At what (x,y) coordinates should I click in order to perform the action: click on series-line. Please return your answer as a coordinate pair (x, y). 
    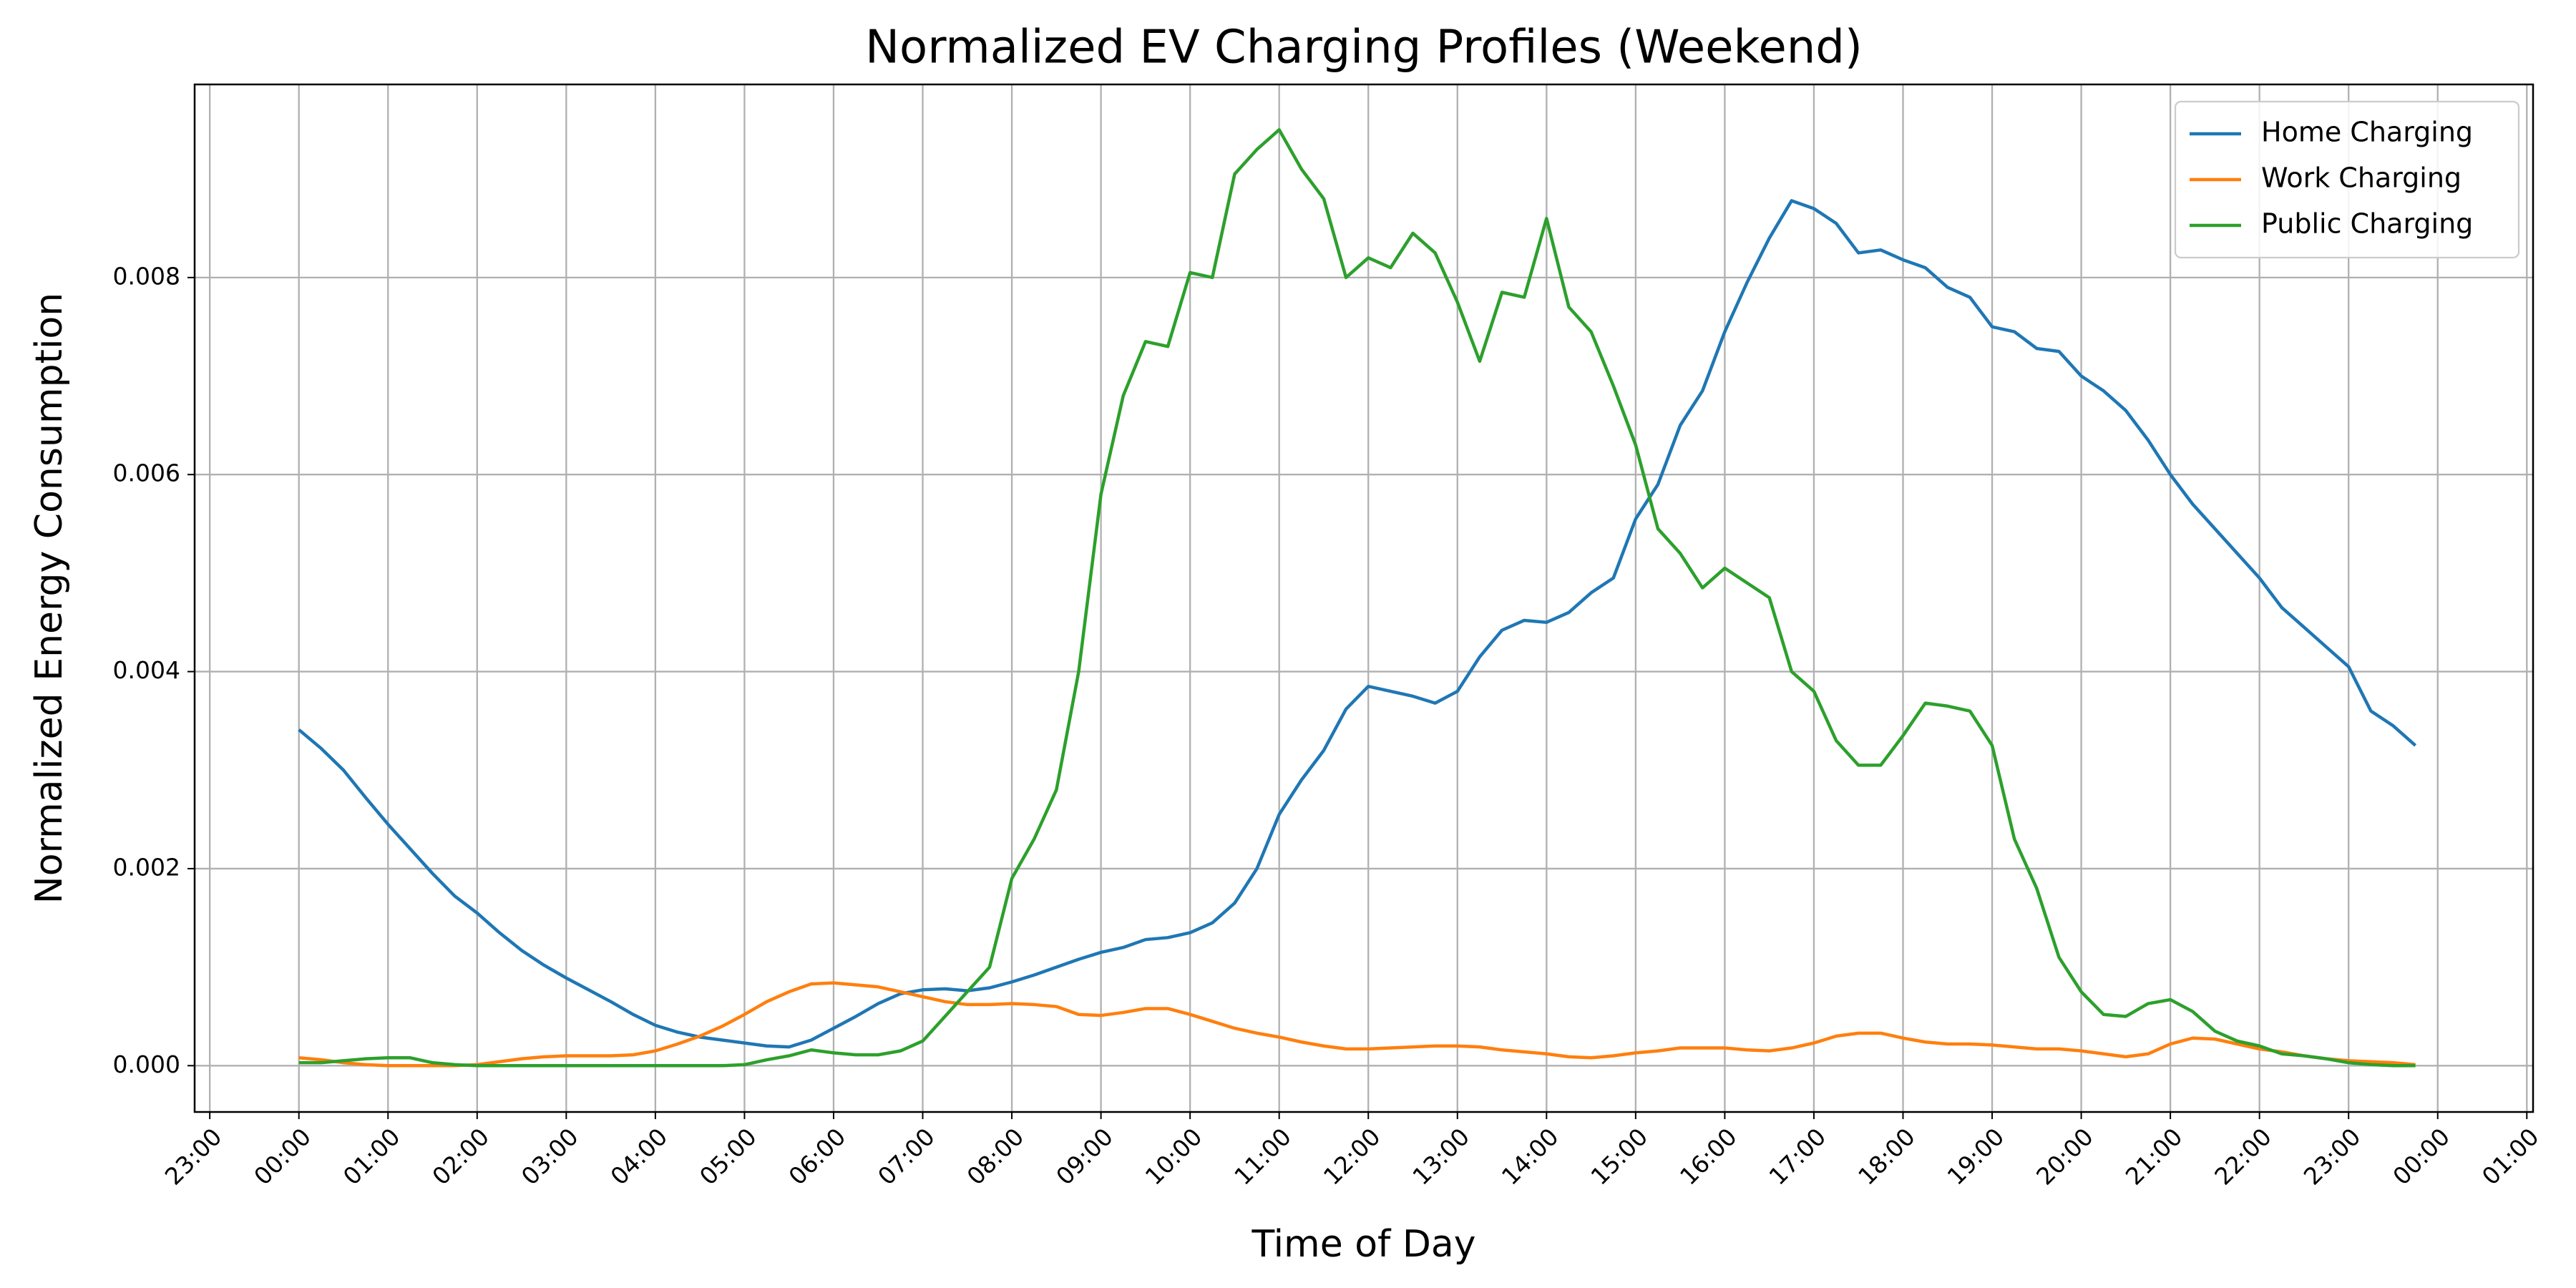
    Looking at the image, I should click on (1357, 1024).